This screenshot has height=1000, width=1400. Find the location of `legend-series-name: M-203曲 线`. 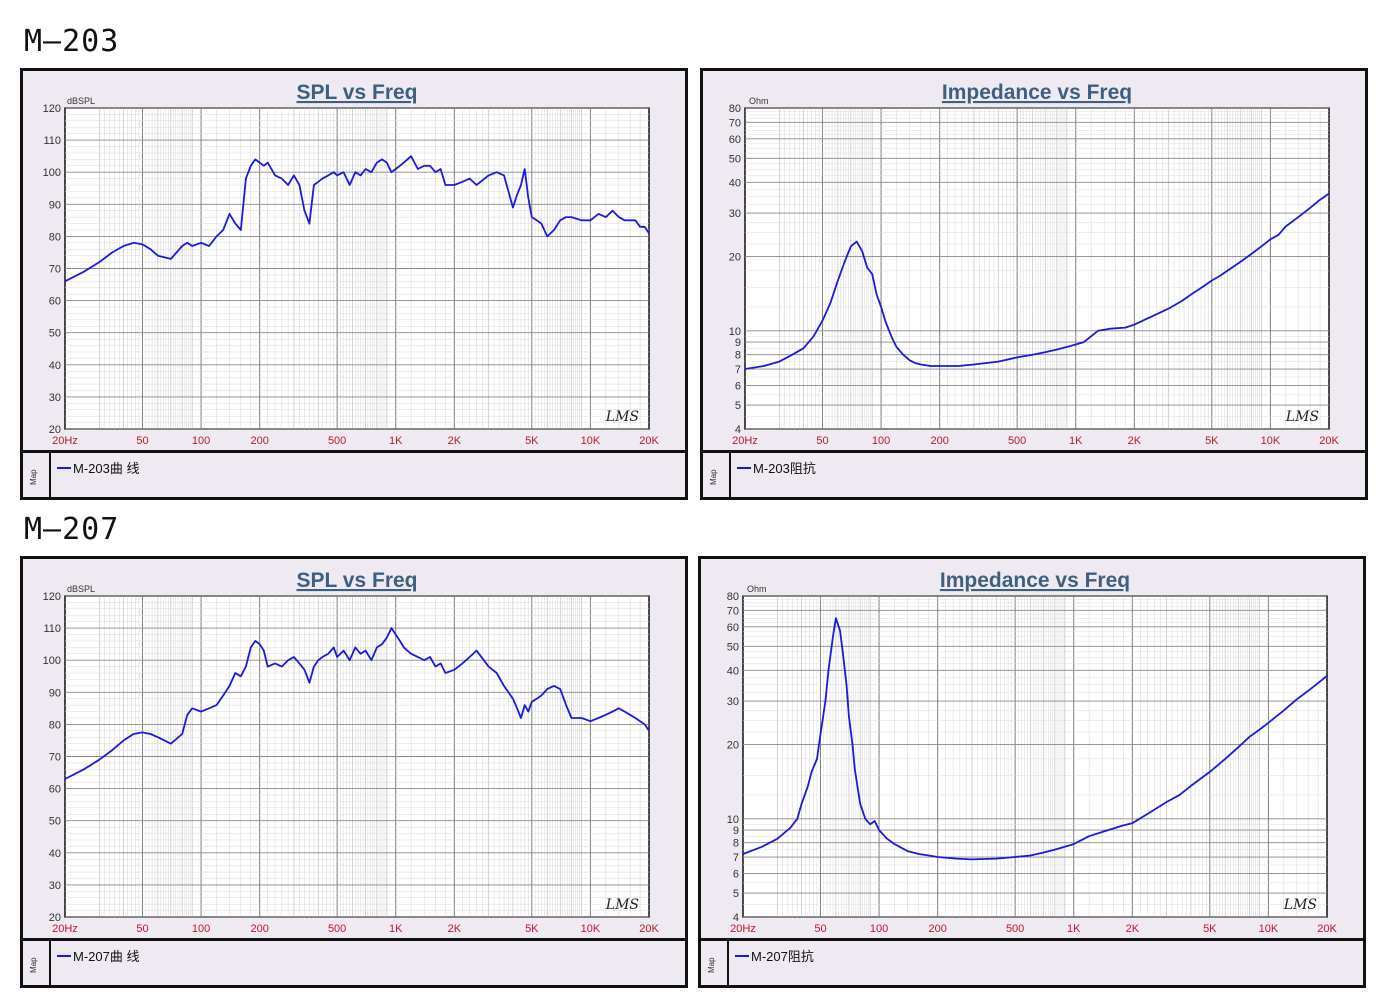

legend-series-name: M-203曲 线 is located at coordinates (106, 468).